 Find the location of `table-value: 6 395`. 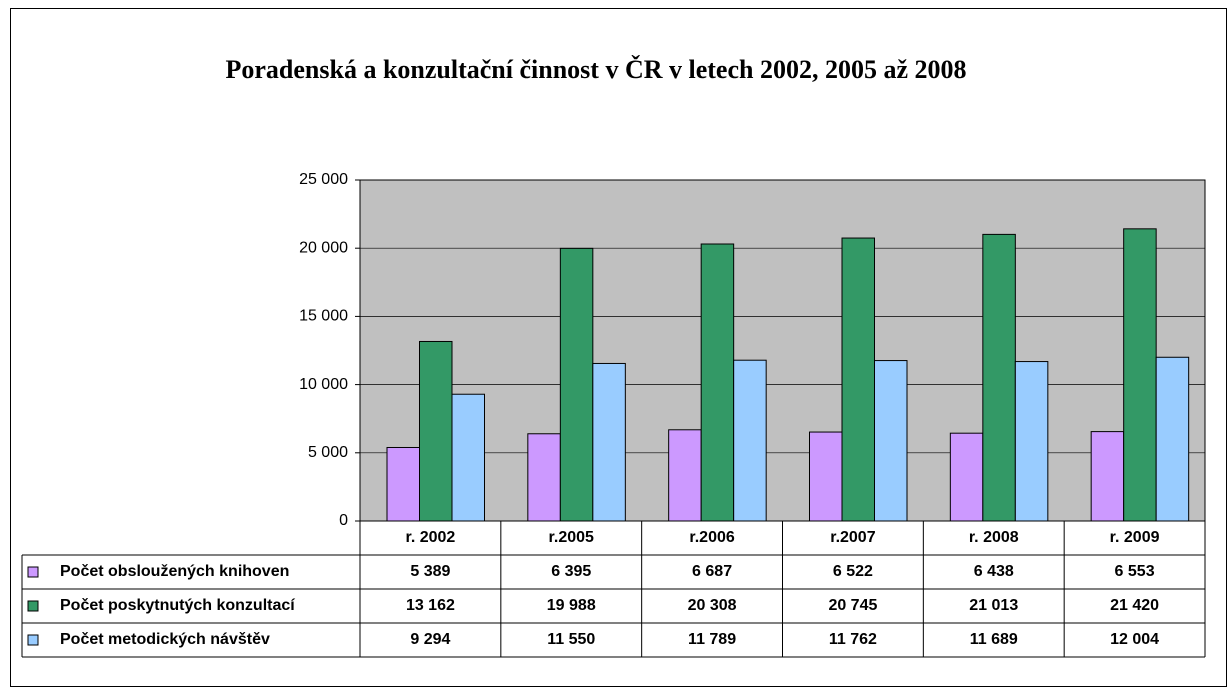

table-value: 6 395 is located at coordinates (571, 571).